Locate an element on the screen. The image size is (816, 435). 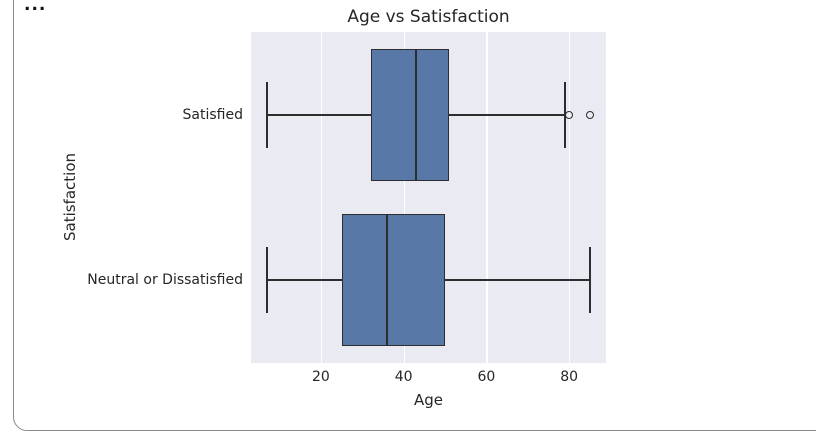
y-tick-label-satisfied: Satisfied is located at coordinates (212, 114).